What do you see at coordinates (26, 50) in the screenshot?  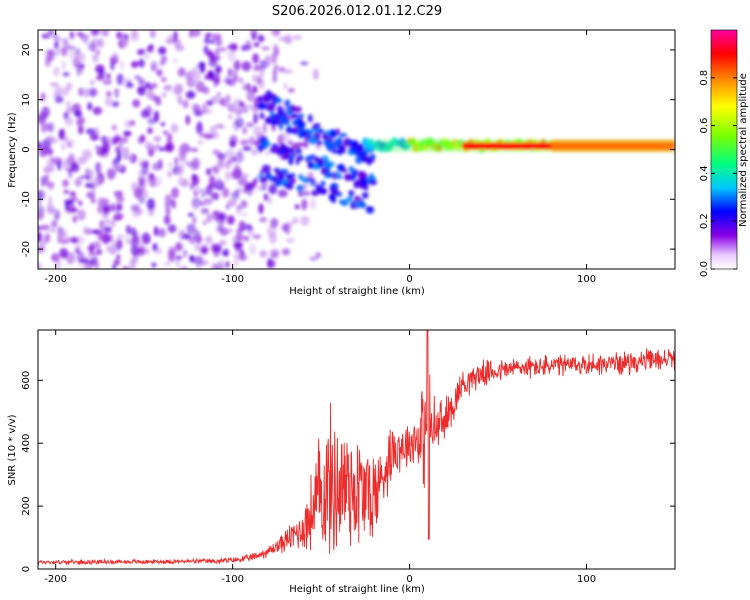 I see `y-tick-label: 20` at bounding box center [26, 50].